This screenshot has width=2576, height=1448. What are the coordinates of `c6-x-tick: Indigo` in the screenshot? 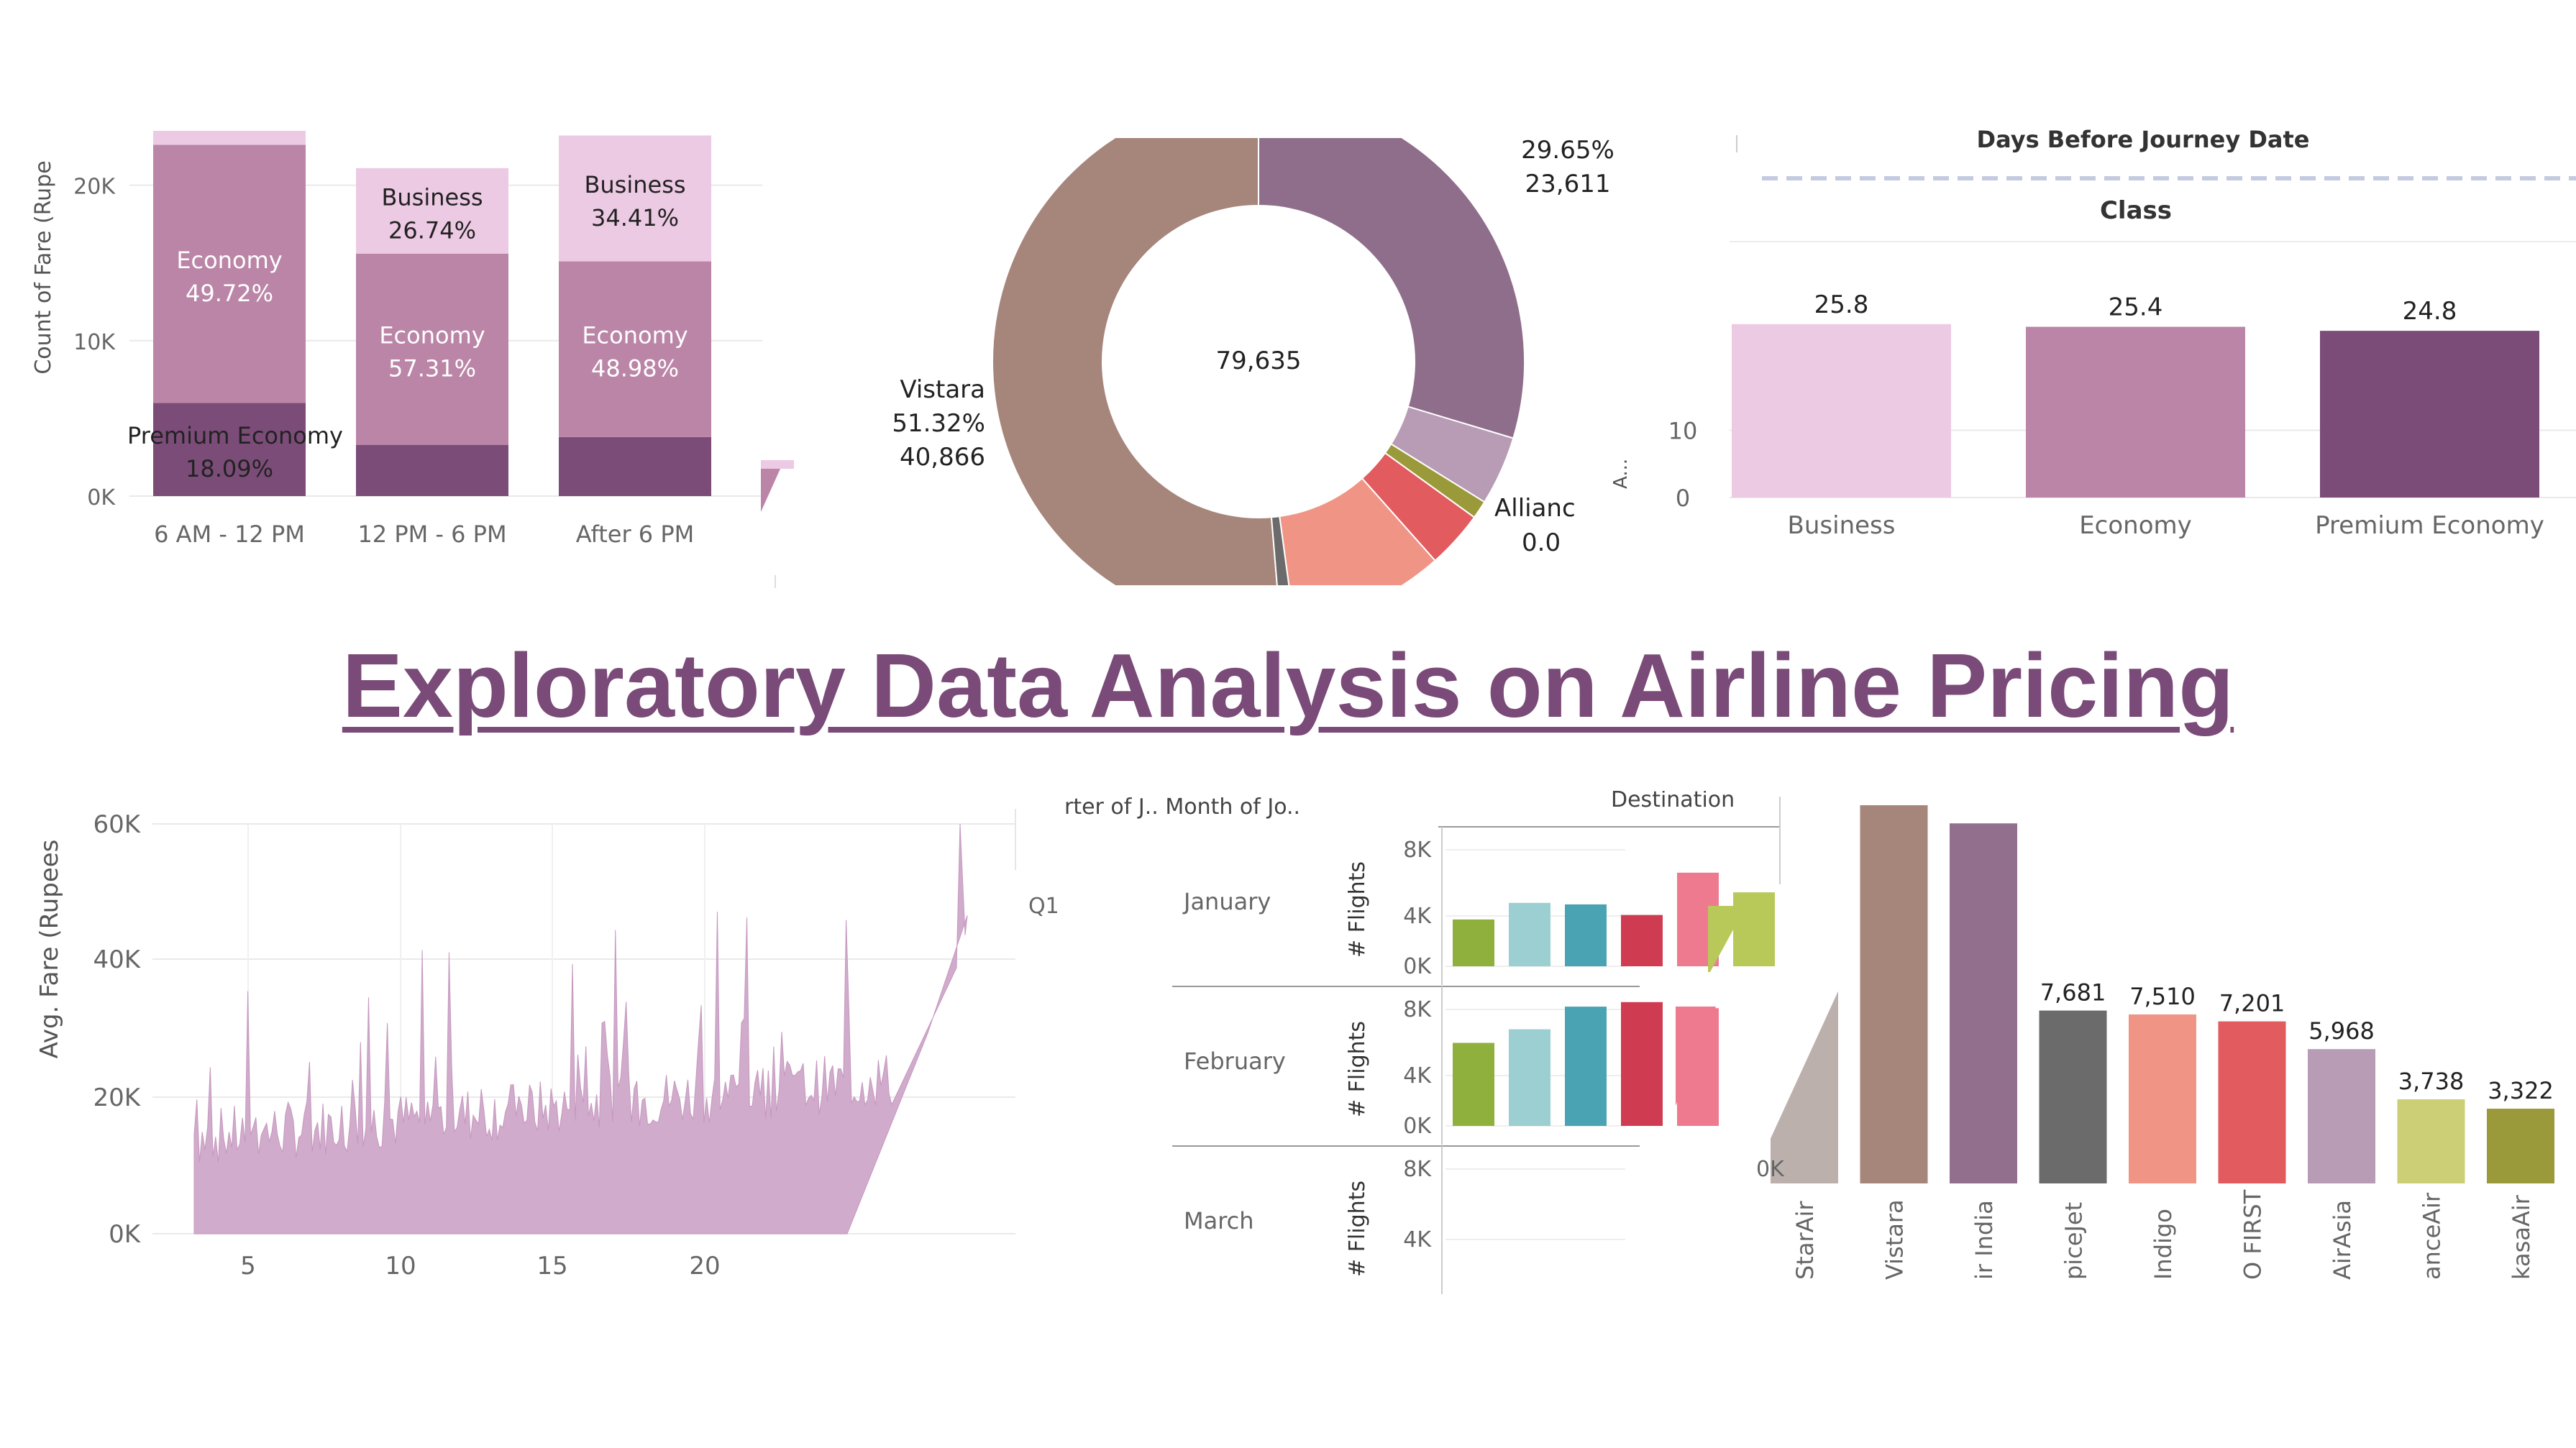 It's located at (2163, 1244).